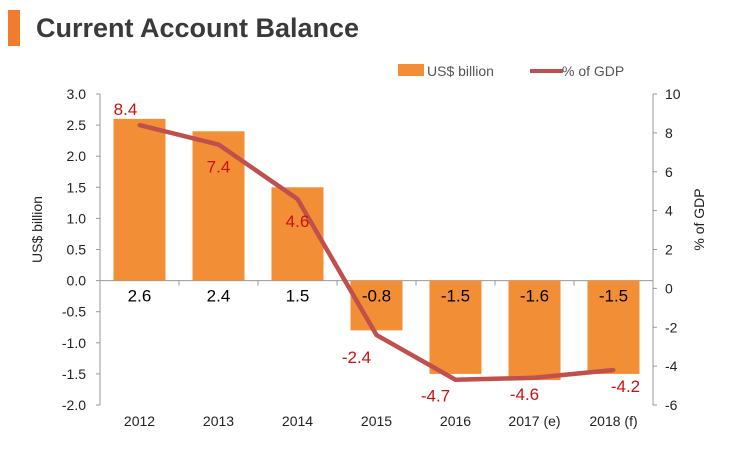 The width and height of the screenshot is (748, 451). Describe the element at coordinates (74, 405) in the screenshot. I see `left-tick-label: -2.0` at that location.